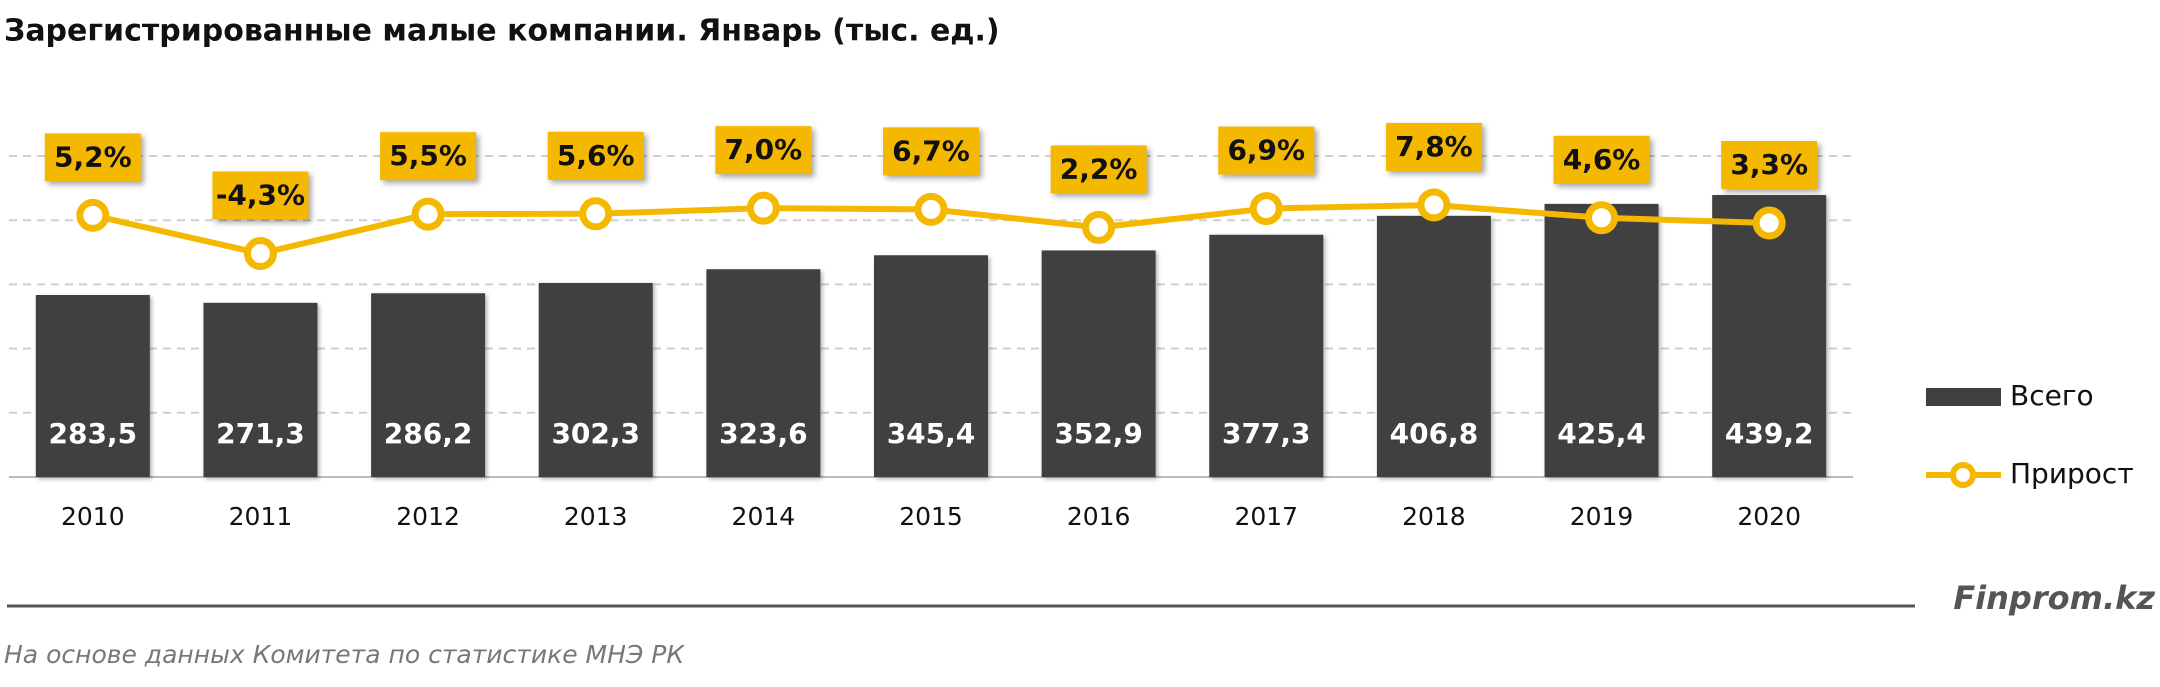 This screenshot has height=687, width=2160. What do you see at coordinates (93, 516) in the screenshot?
I see `x-tick-label: 2010` at bounding box center [93, 516].